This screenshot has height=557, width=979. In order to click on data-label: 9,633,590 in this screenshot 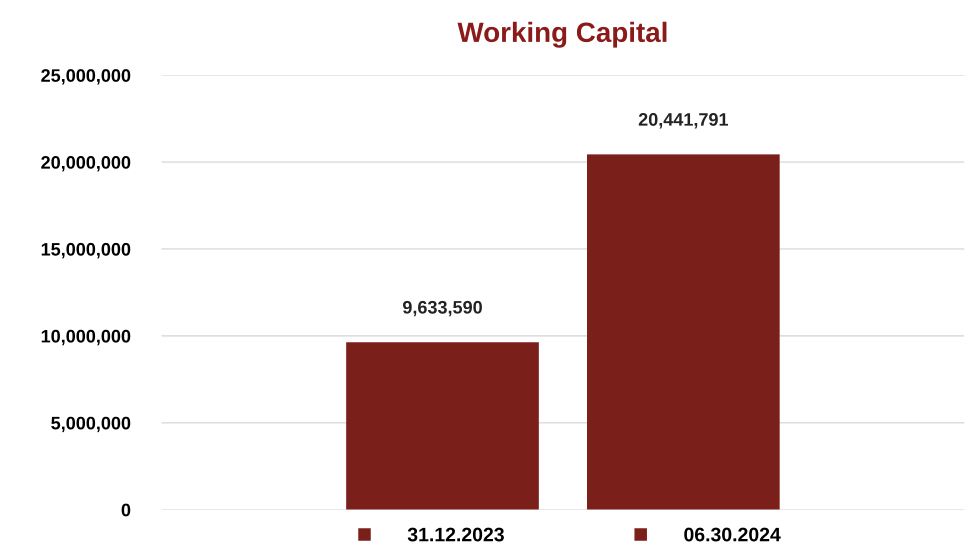, I will do `click(442, 308)`.